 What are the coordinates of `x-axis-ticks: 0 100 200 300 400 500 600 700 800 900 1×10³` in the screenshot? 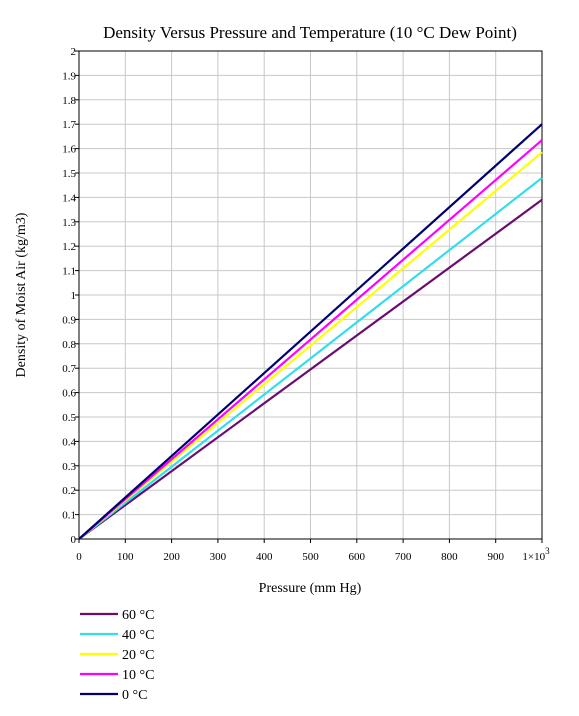 It's located at (313, 551).